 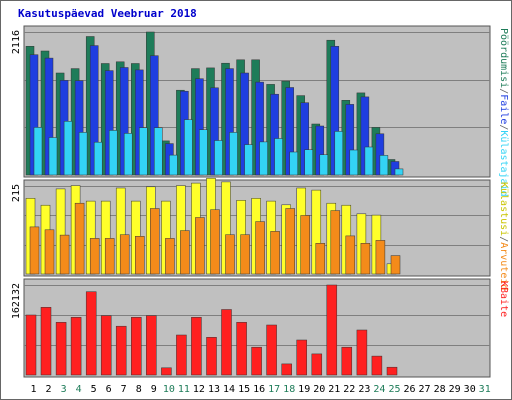 What do you see at coordinates (158, 151) in the screenshot?
I see `bar-Külastajaid-day-9` at bounding box center [158, 151].